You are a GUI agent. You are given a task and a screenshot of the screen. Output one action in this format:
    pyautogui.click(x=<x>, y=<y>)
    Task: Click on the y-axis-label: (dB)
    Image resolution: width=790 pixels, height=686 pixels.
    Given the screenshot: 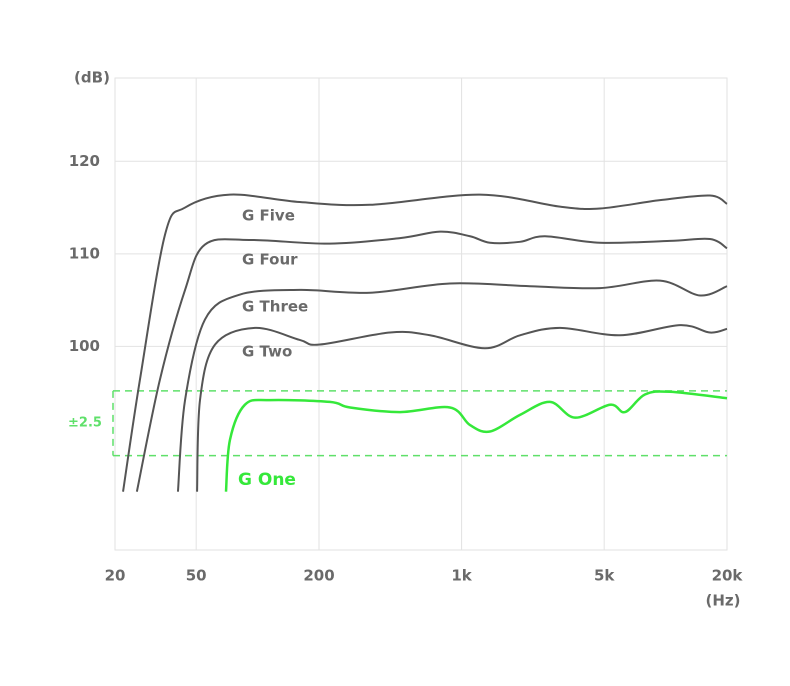 What is the action you would take?
    pyautogui.click(x=92, y=78)
    